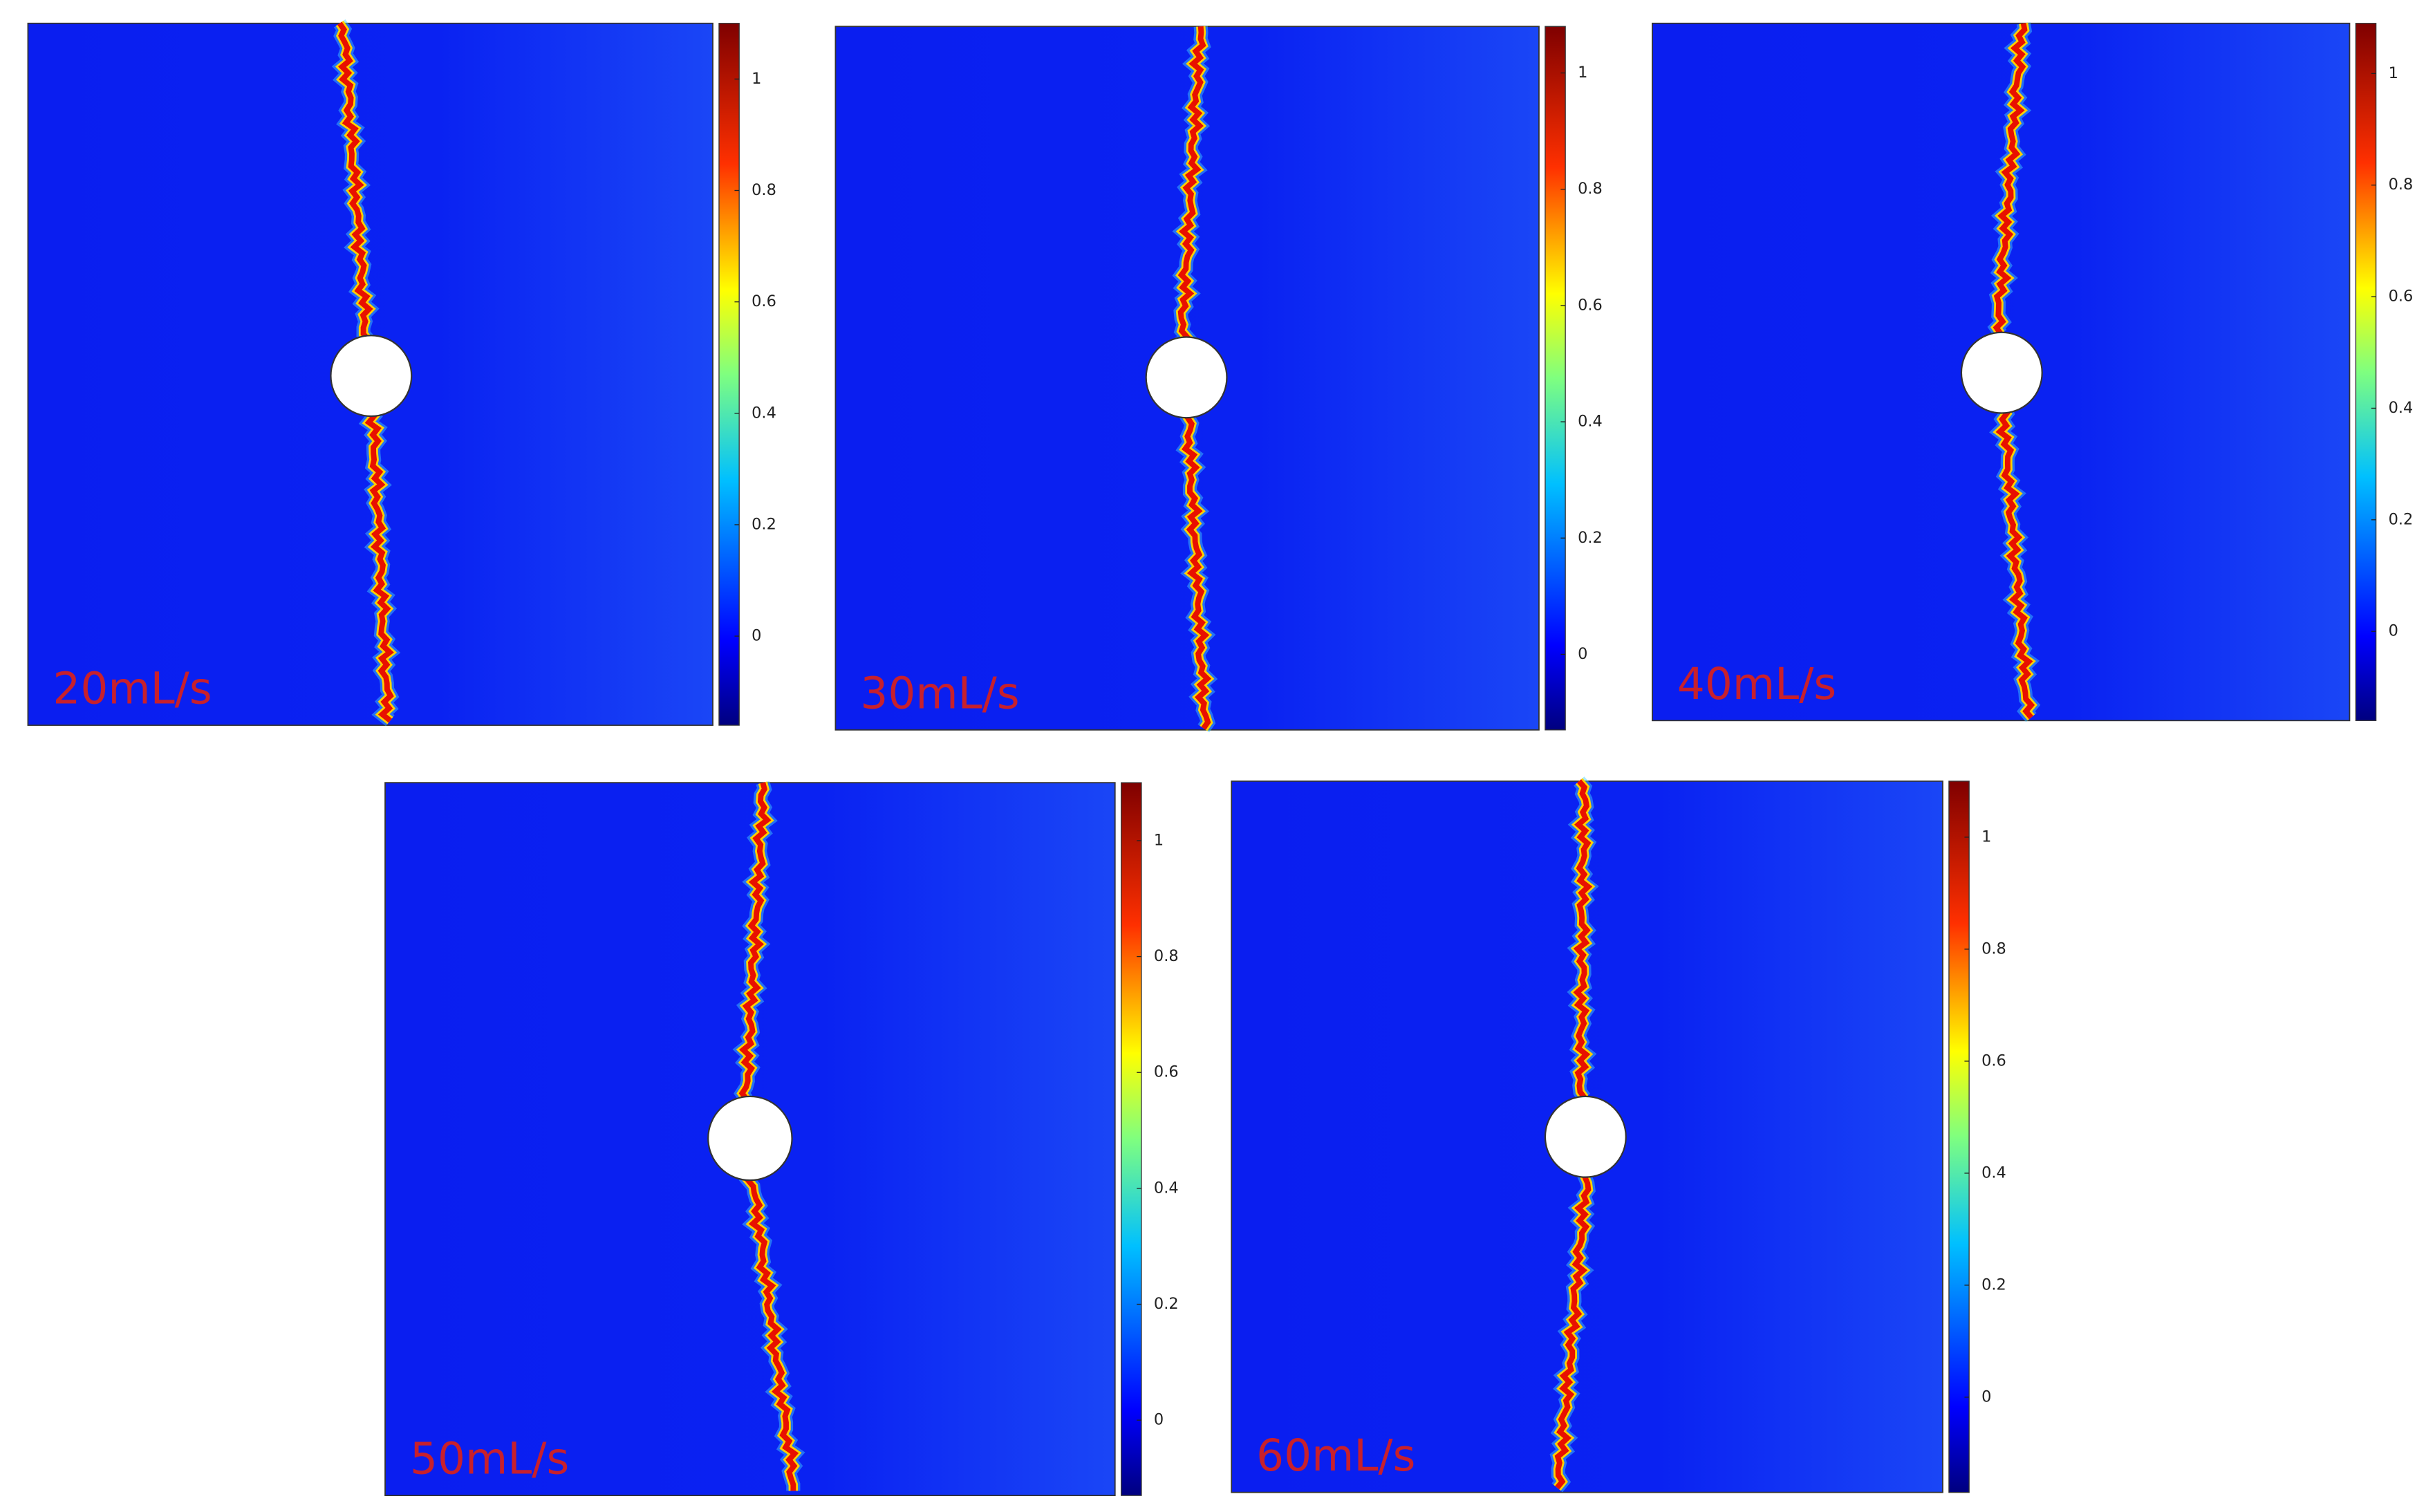  I want to click on flow-rate-label: 50mL/s, so click(490, 1459).